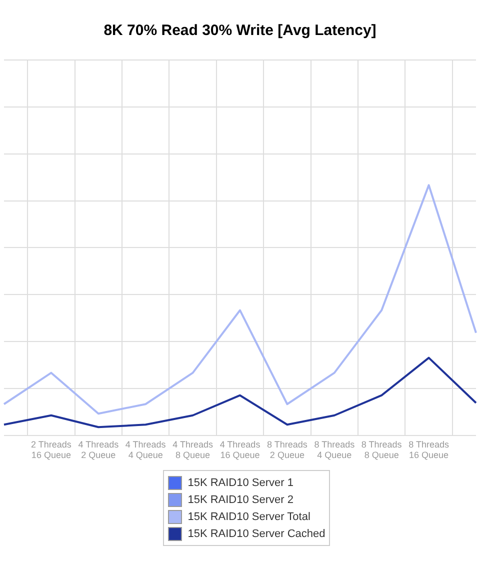  I want to click on x-tick-label: 2 Threads 16 Queue, so click(51, 449).